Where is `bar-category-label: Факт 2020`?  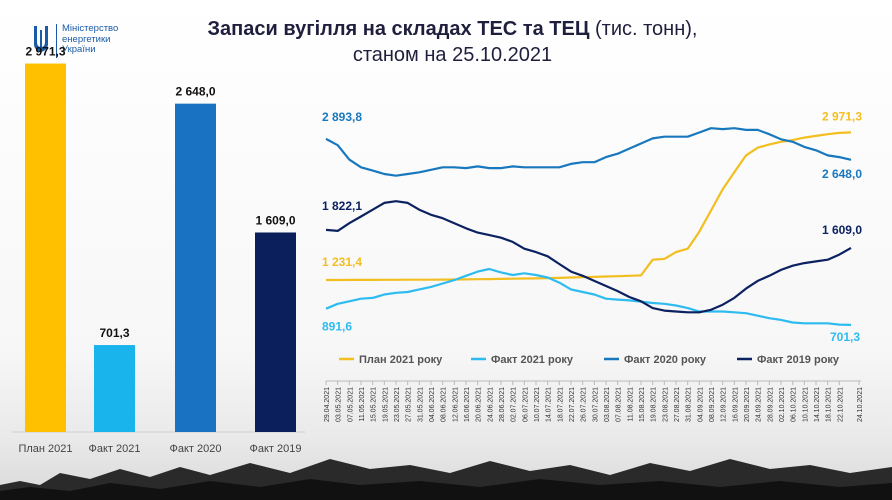 bar-category-label: Факт 2020 is located at coordinates (196, 449).